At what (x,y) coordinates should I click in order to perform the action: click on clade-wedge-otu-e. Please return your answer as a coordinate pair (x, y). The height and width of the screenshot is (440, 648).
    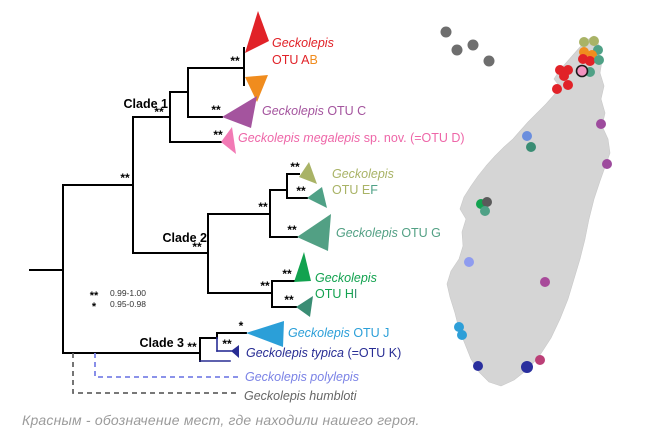
    Looking at the image, I should click on (308, 173).